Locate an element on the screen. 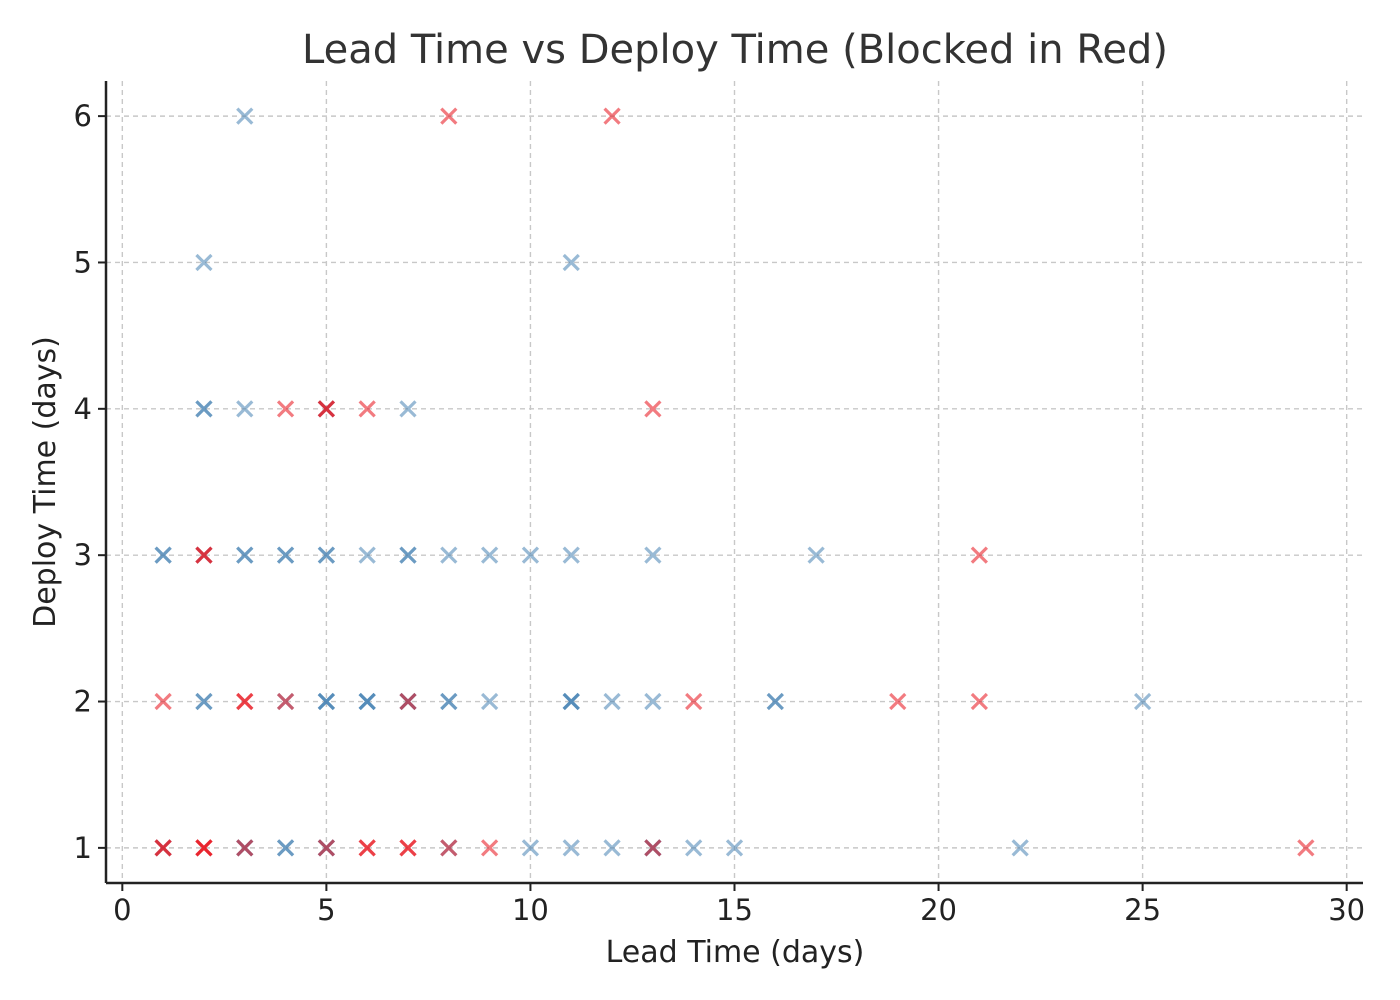 This screenshot has height=1000, width=1400. y-tick-label: 3 is located at coordinates (83, 555).